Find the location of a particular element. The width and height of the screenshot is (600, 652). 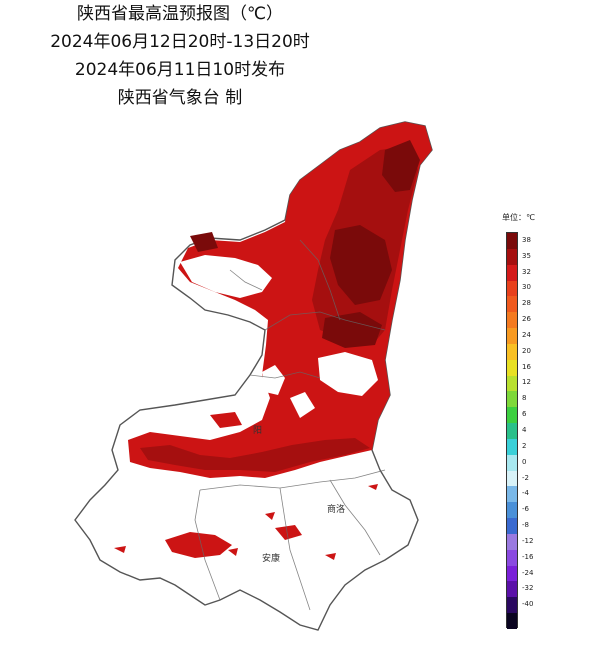

legend-label: -4 is located at coordinates (525, 493).